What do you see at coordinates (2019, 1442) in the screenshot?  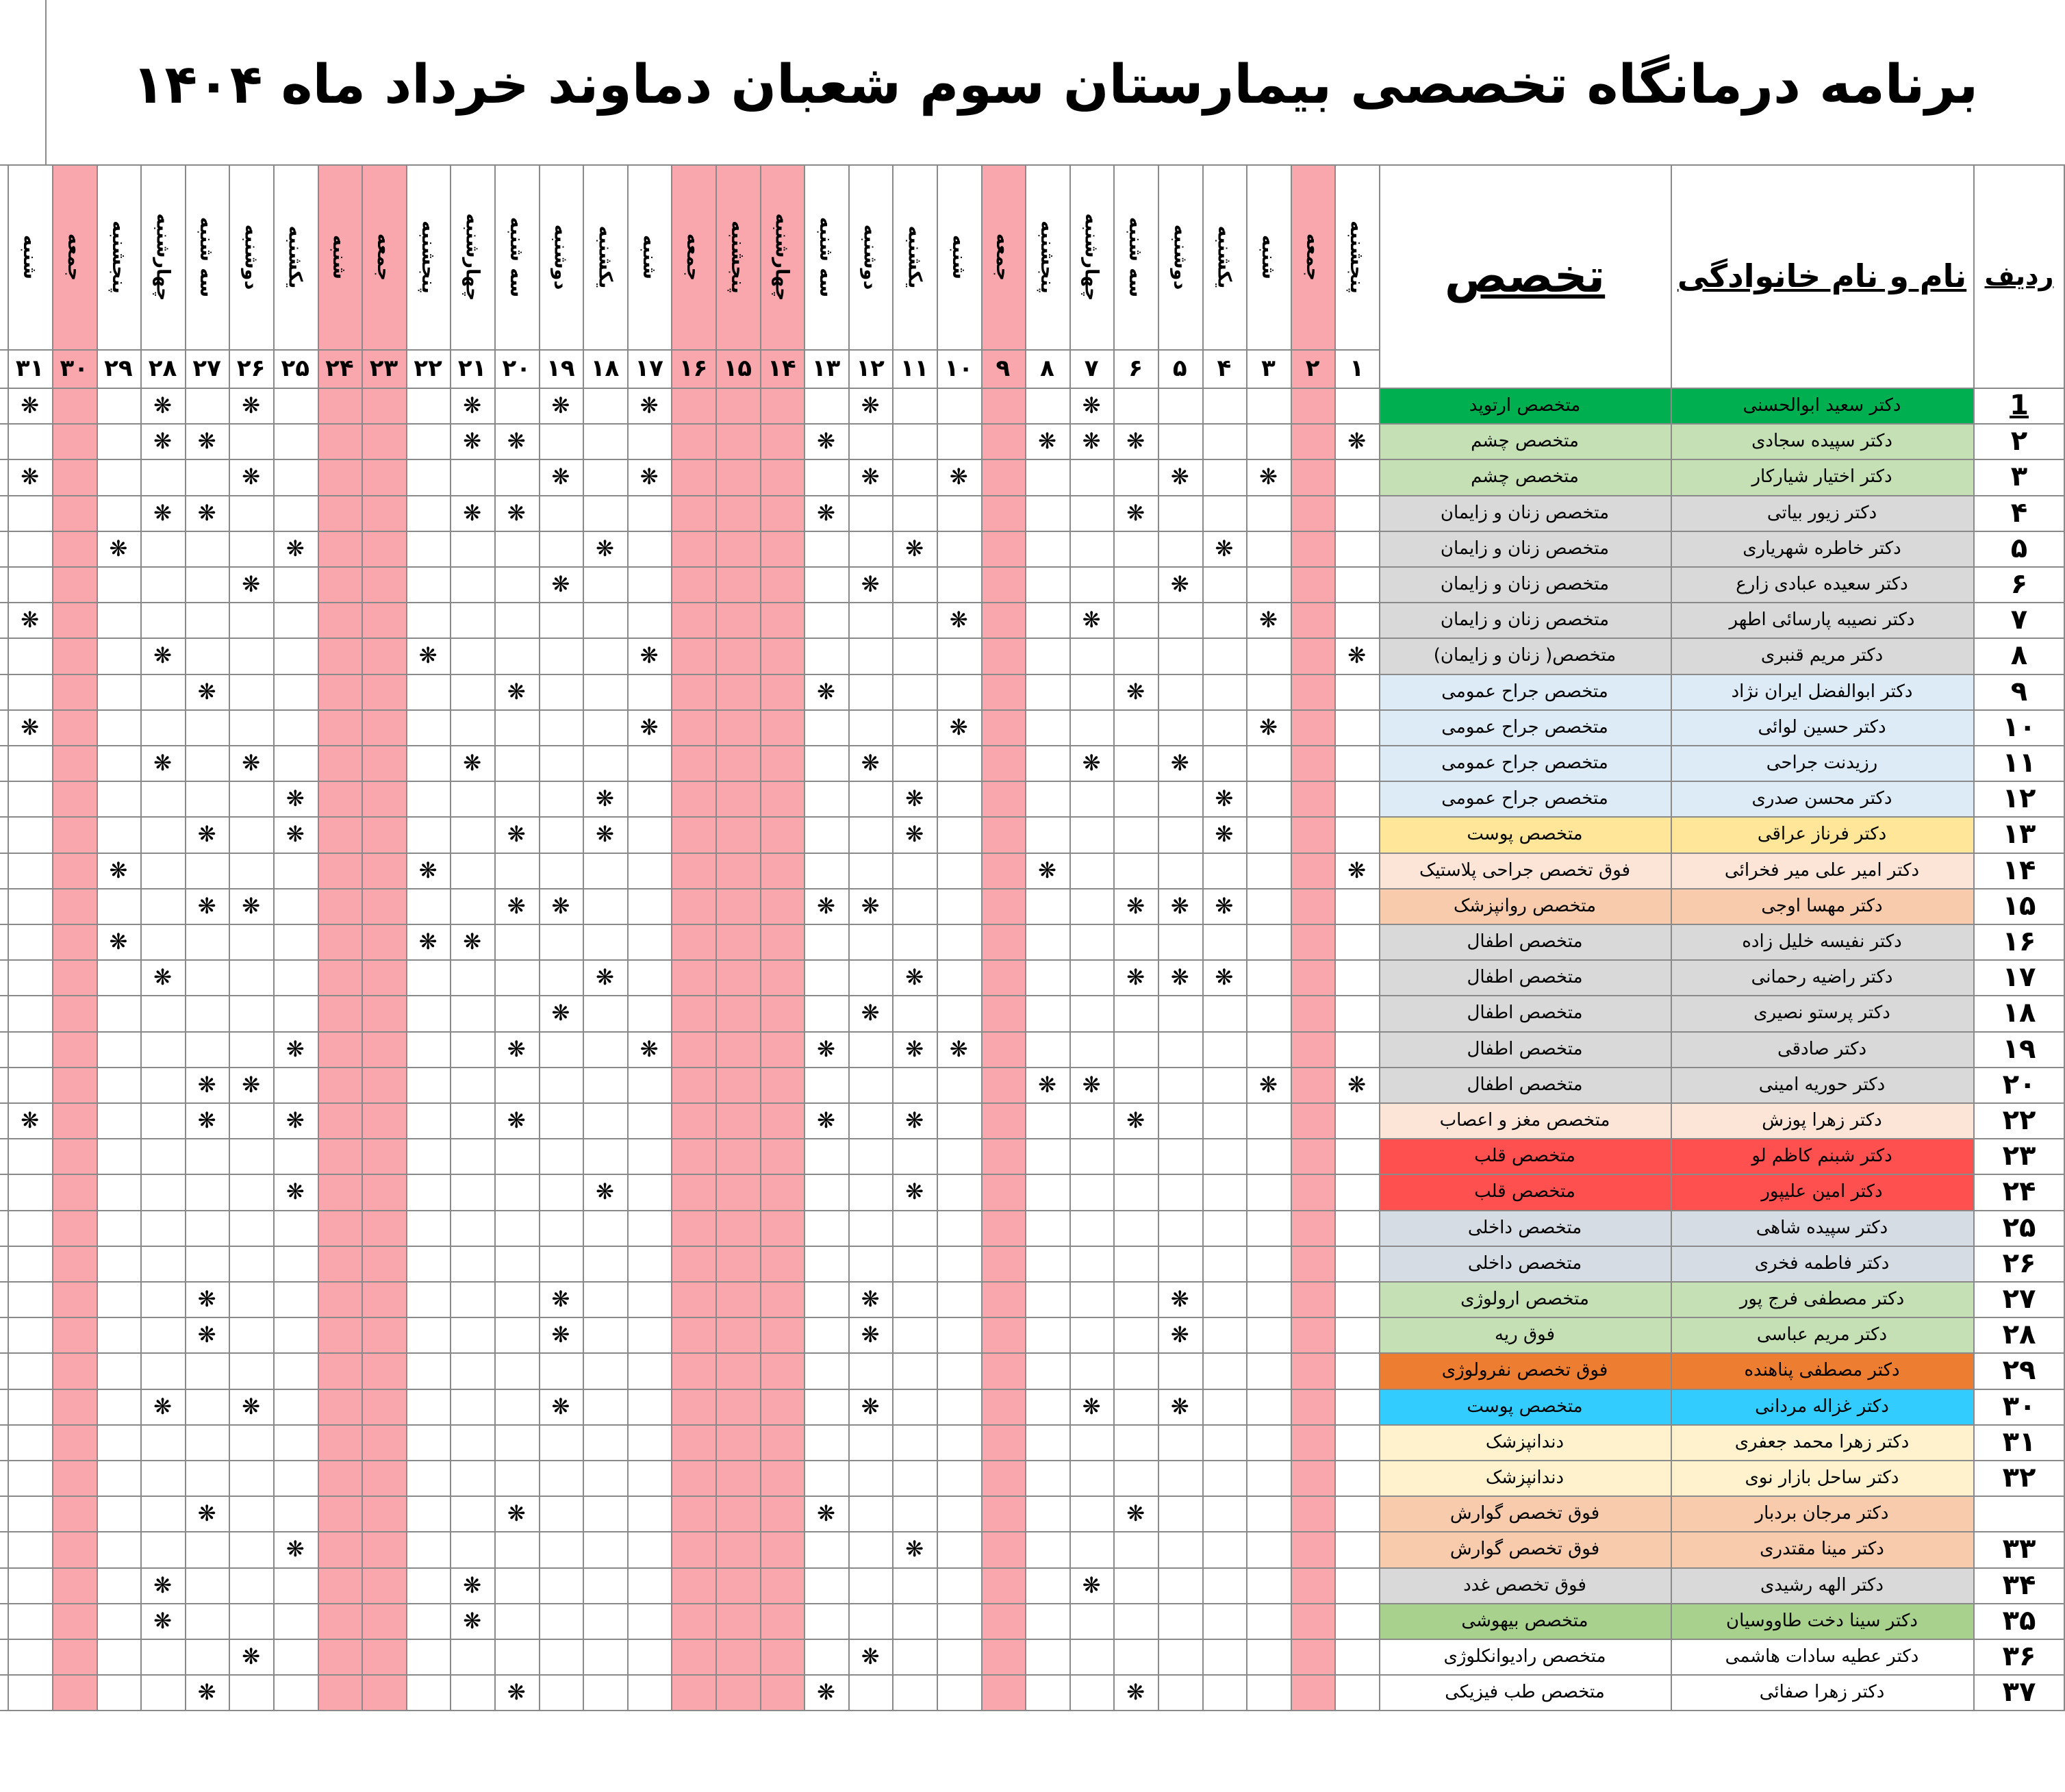 I see `row-number: ۳۱` at bounding box center [2019, 1442].